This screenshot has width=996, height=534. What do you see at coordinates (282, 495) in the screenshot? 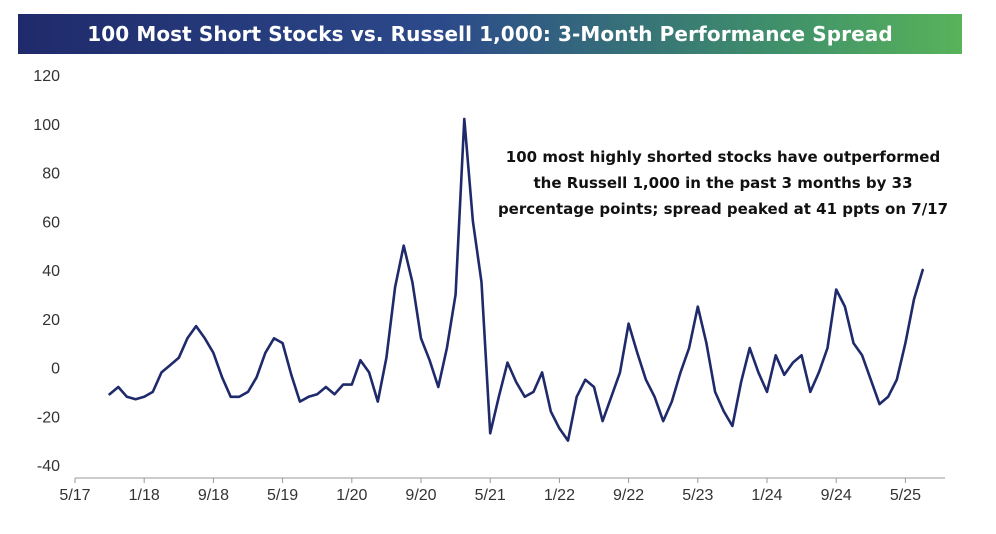
I see `x-tick-label: 5/19` at bounding box center [282, 495].